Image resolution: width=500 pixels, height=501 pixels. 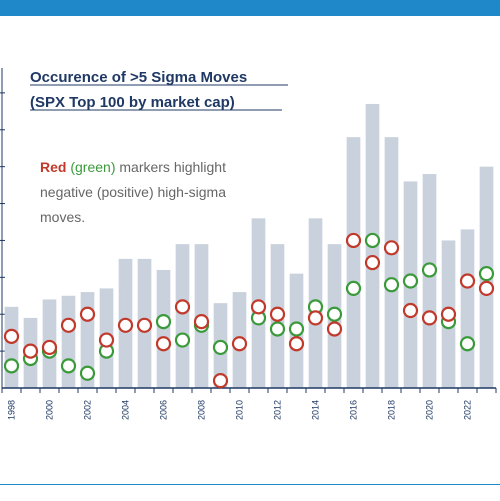 I want to click on annotation-line-2: negative (positive) high-sigma, so click(x=133, y=192).